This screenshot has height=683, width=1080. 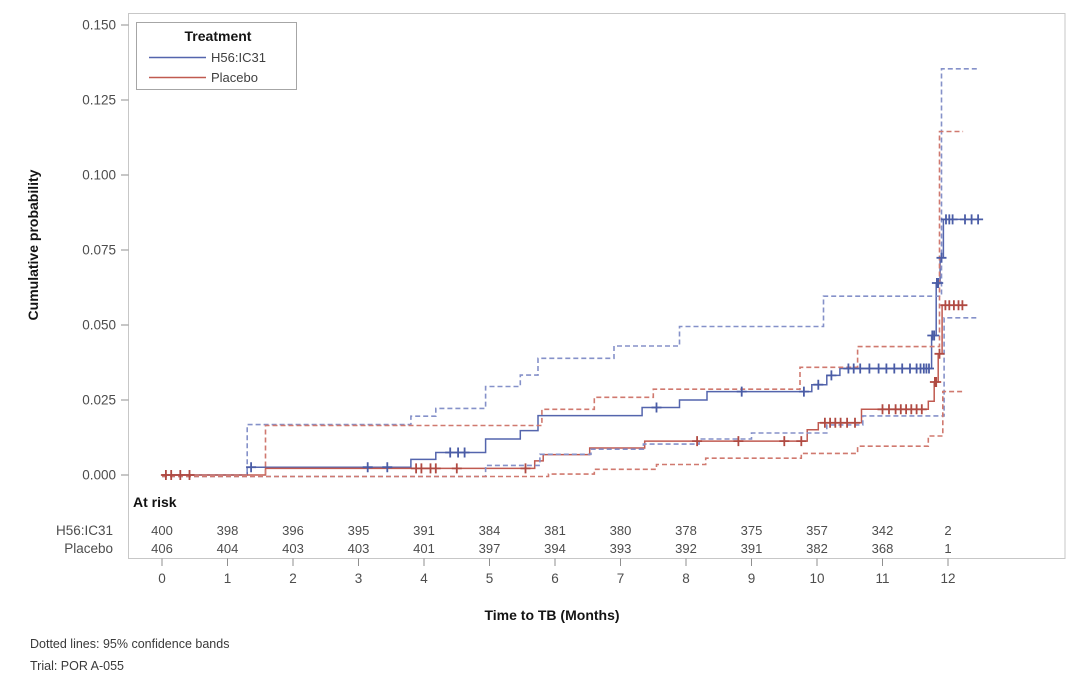 I want to click on legend-title: Treatment, so click(x=218, y=36).